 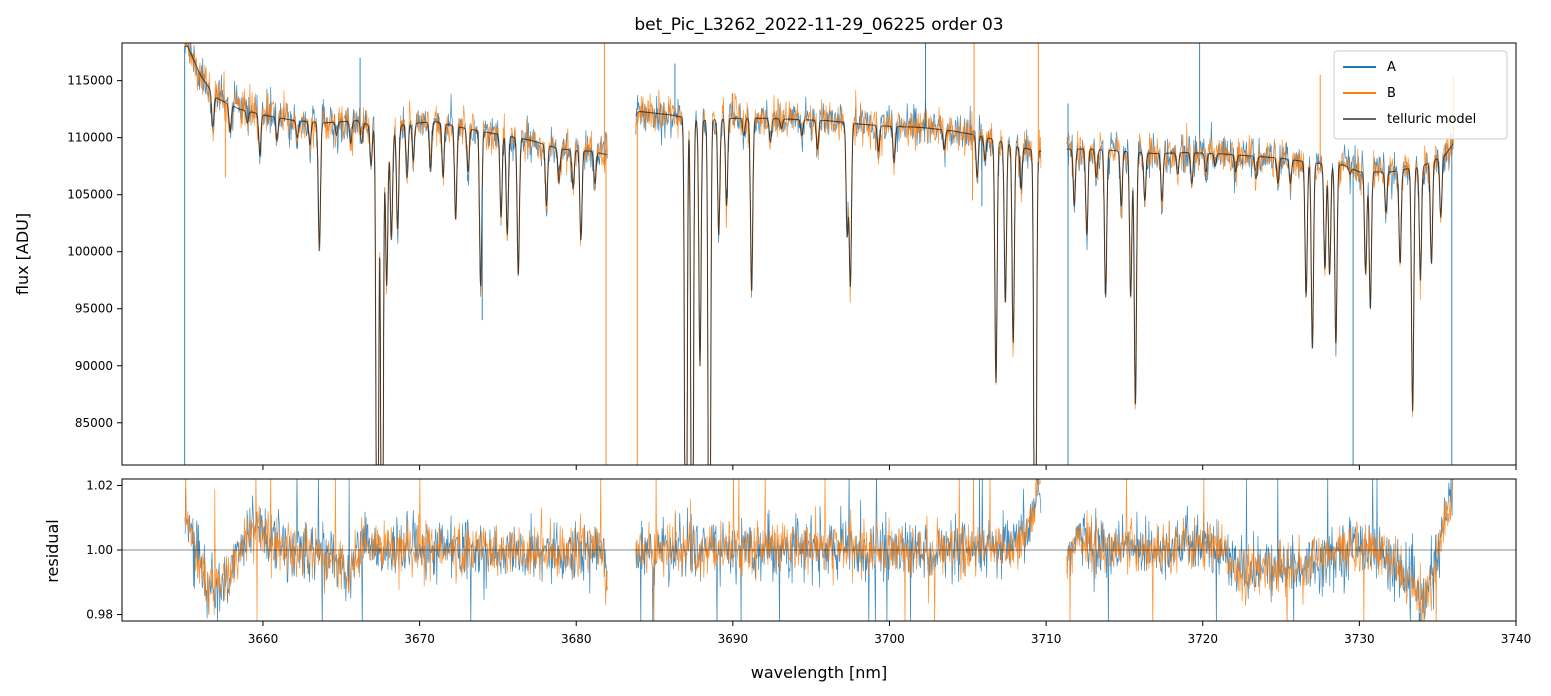 What do you see at coordinates (1359, 639) in the screenshot?
I see `residual-x-tick-label: 3730` at bounding box center [1359, 639].